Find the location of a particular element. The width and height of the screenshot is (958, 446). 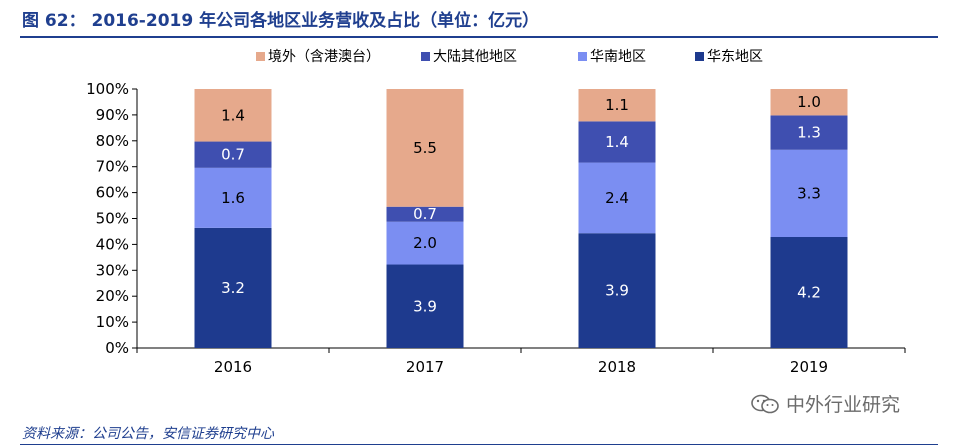

legend-label: 华东地区 is located at coordinates (735, 57).